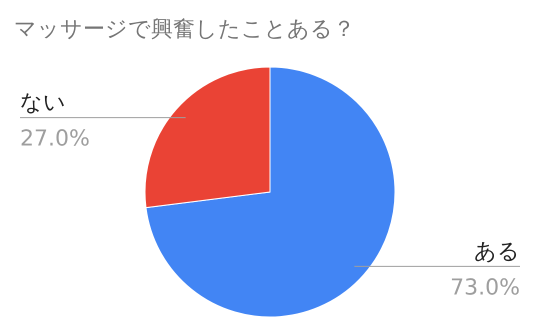 The height and width of the screenshot is (334, 540). Describe the element at coordinates (485, 287) in the screenshot. I see `data-label: 73.0%` at that location.